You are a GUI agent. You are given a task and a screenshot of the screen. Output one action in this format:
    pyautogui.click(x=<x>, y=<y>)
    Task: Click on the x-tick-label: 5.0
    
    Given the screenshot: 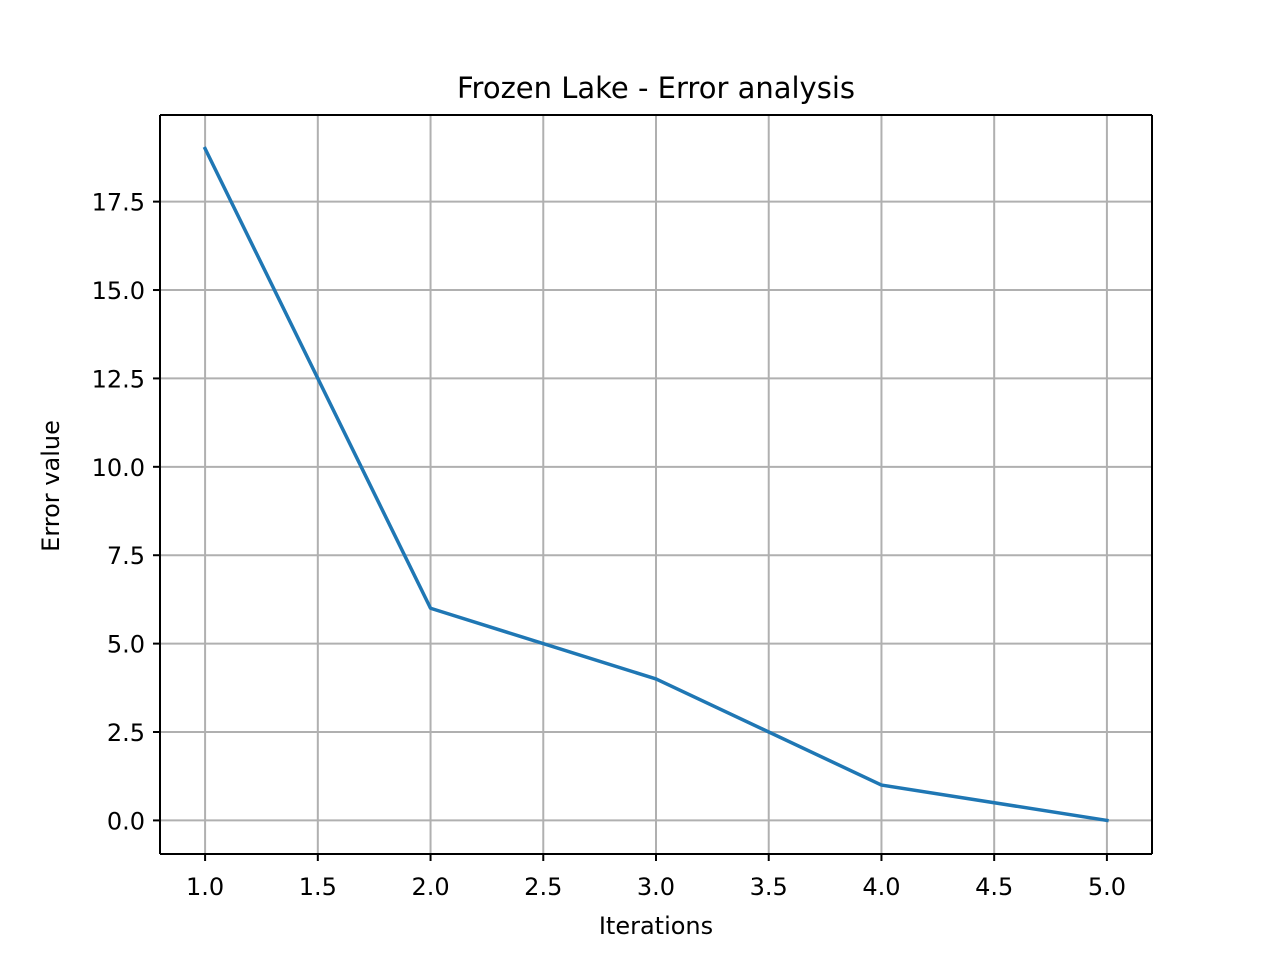 What is the action you would take?
    pyautogui.click(x=1107, y=887)
    